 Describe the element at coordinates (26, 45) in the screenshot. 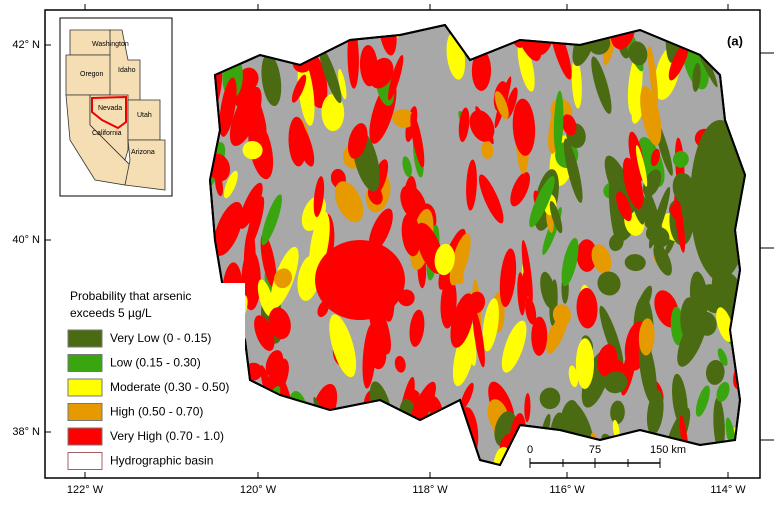

I see `latitude-label: 42° N` at that location.